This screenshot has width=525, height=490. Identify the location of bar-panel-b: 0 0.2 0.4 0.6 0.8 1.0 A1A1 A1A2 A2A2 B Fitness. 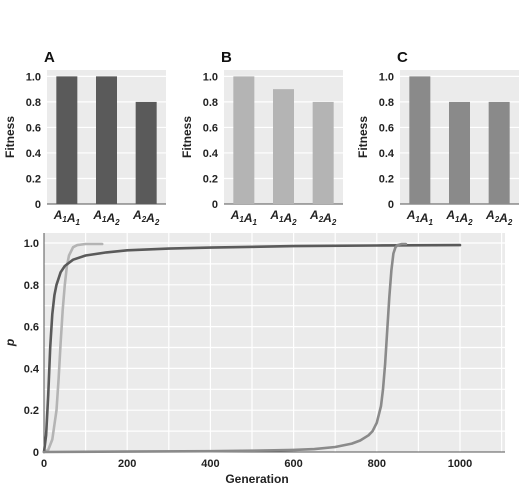
(261, 138).